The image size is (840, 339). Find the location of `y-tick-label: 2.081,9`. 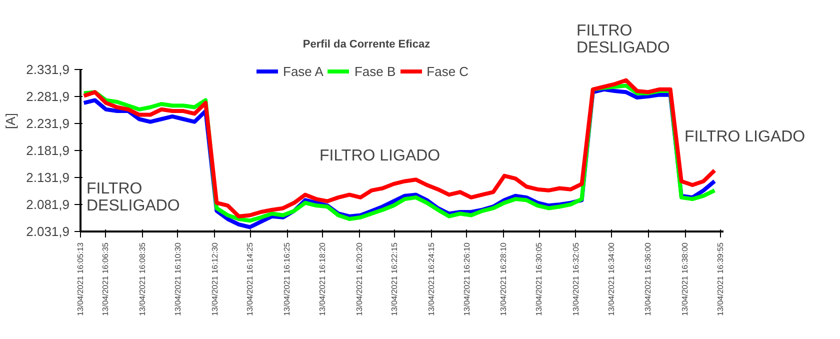

y-tick-label: 2.081,9 is located at coordinates (48, 204).